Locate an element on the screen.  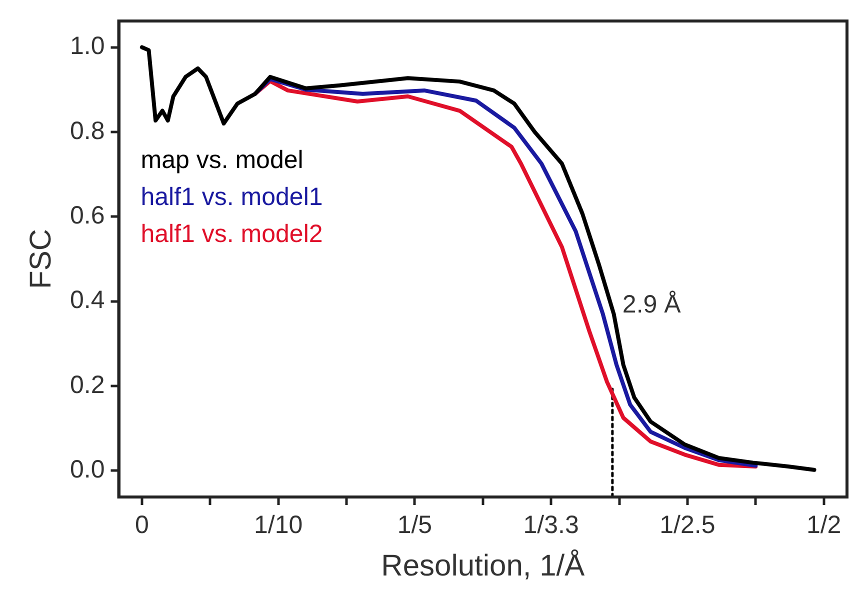
x-tick-label: 1/10 is located at coordinates (278, 524).